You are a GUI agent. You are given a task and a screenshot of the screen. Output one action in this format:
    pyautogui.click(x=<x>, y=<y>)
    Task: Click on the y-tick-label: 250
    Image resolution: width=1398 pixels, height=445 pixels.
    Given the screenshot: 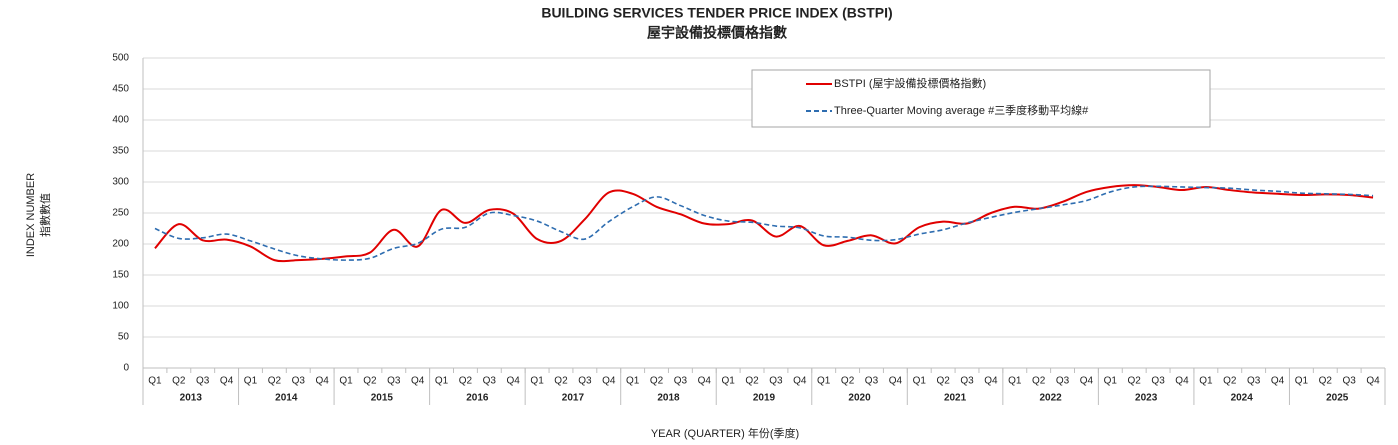 What is the action you would take?
    pyautogui.click(x=120, y=213)
    